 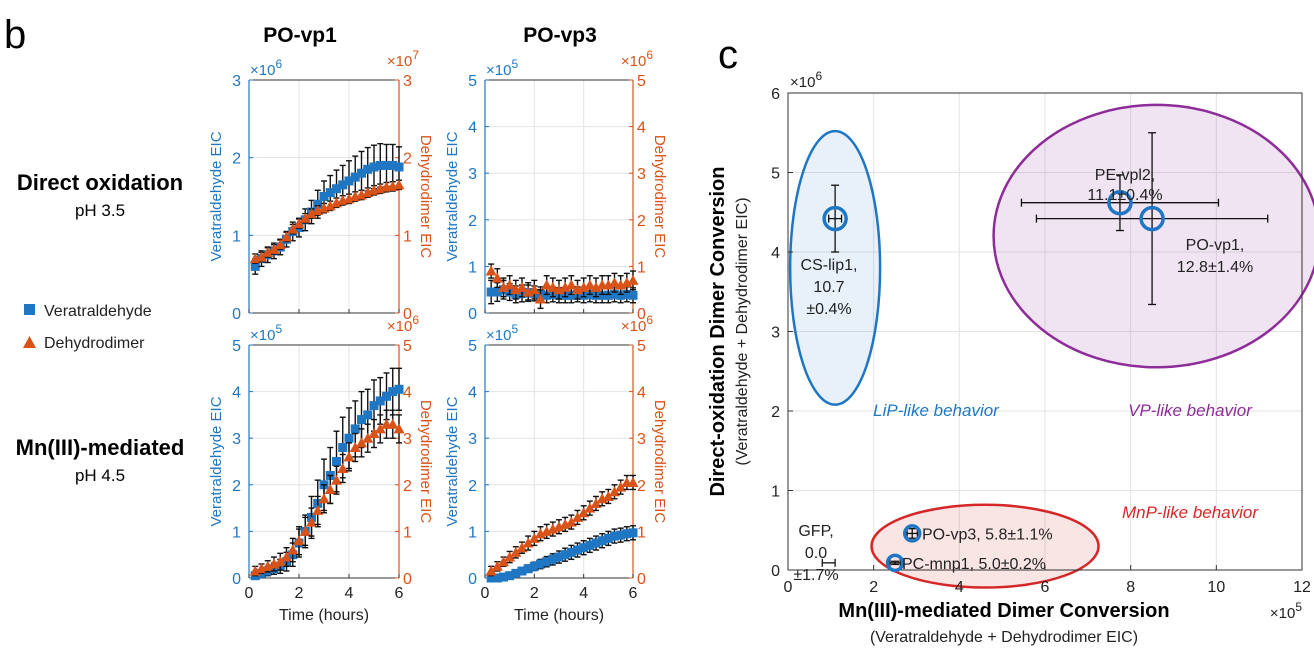 I want to click on region-ellipse, so click(x=1153, y=236).